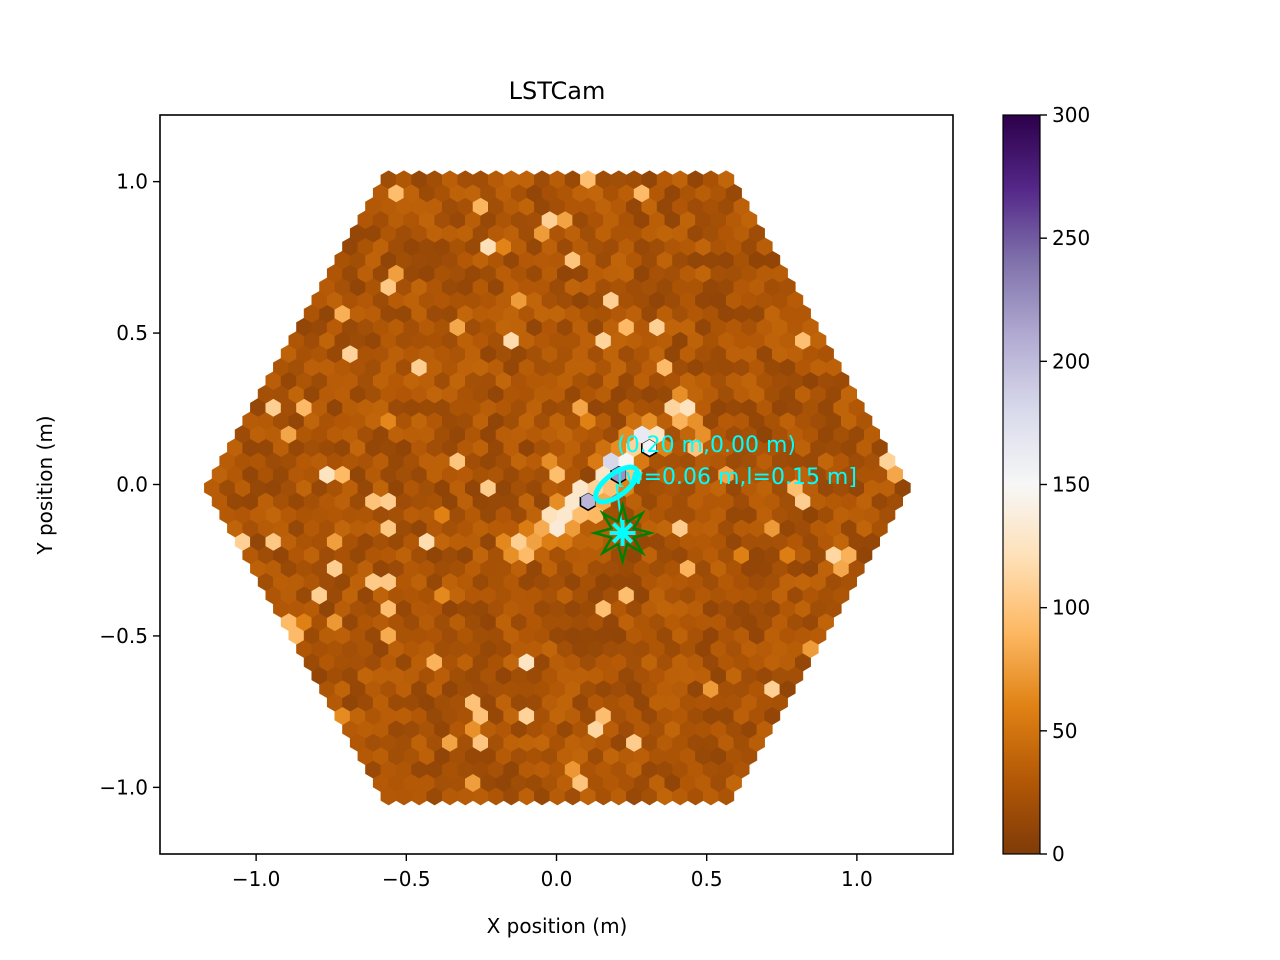 The width and height of the screenshot is (1280, 960). I want to click on centroid-annotation: (0.20 m,0.00 m), so click(706, 445).